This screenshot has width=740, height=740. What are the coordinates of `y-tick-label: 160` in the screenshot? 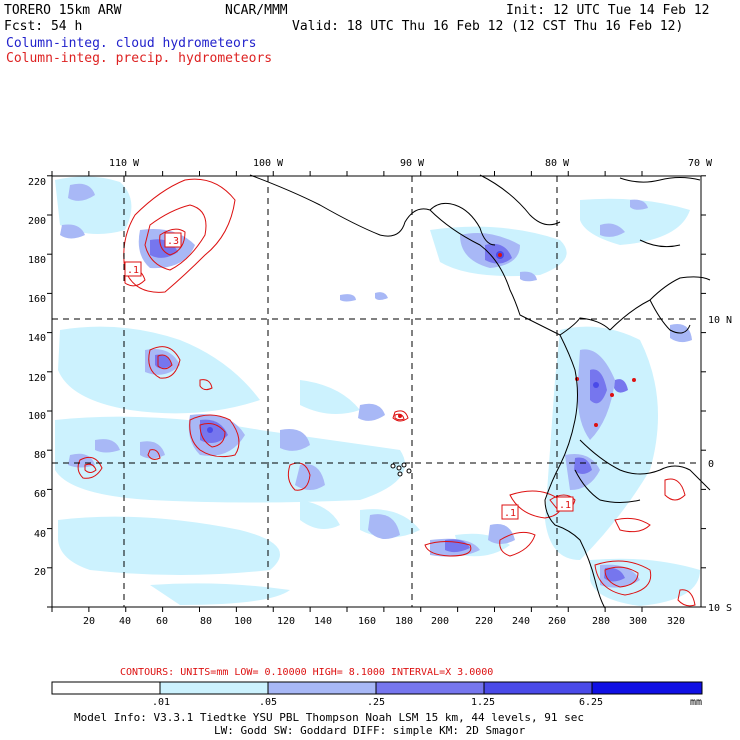 It's located at (37, 299).